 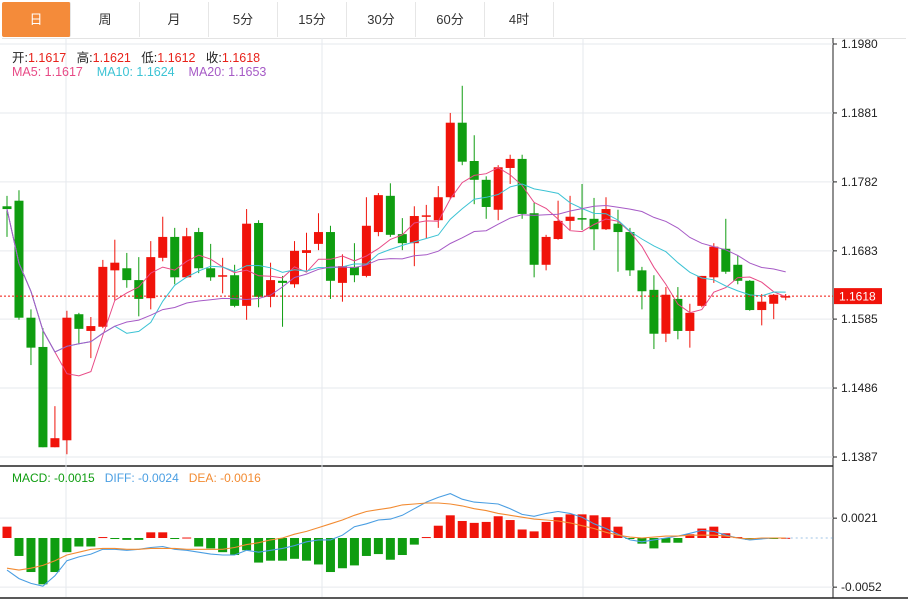 I want to click on tab-week: 周, so click(x=105, y=19).